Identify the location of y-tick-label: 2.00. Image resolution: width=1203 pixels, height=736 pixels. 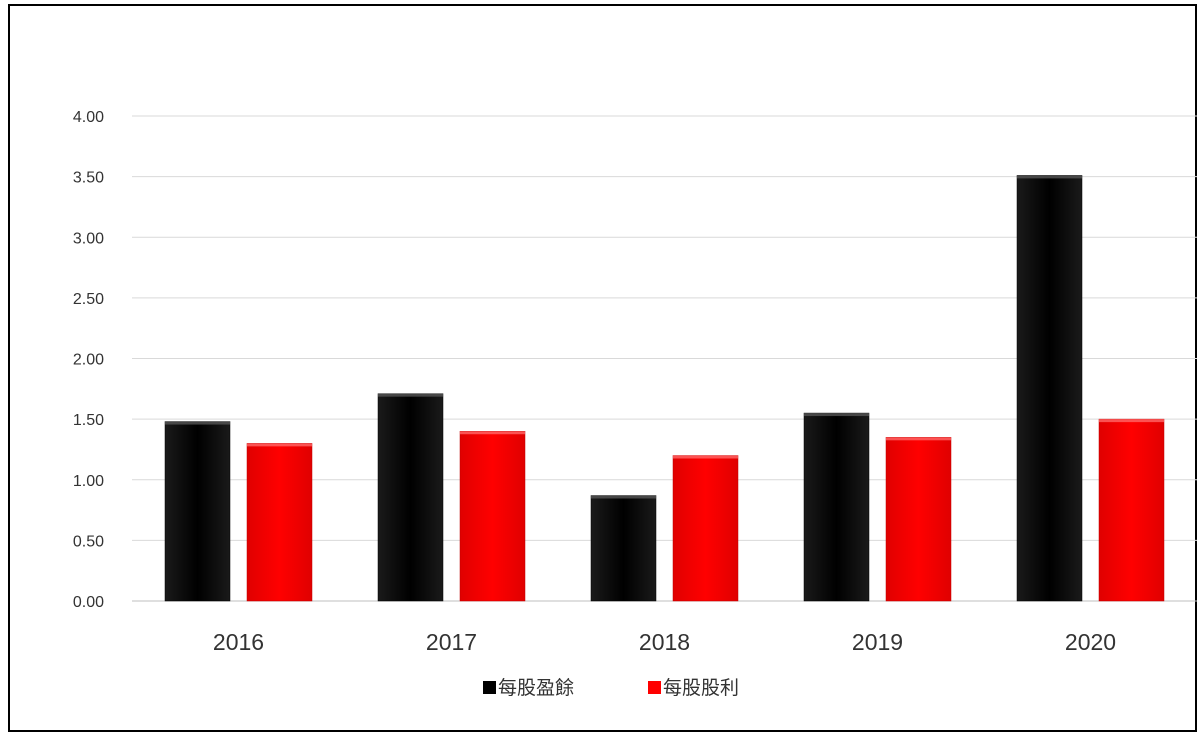
(88, 360).